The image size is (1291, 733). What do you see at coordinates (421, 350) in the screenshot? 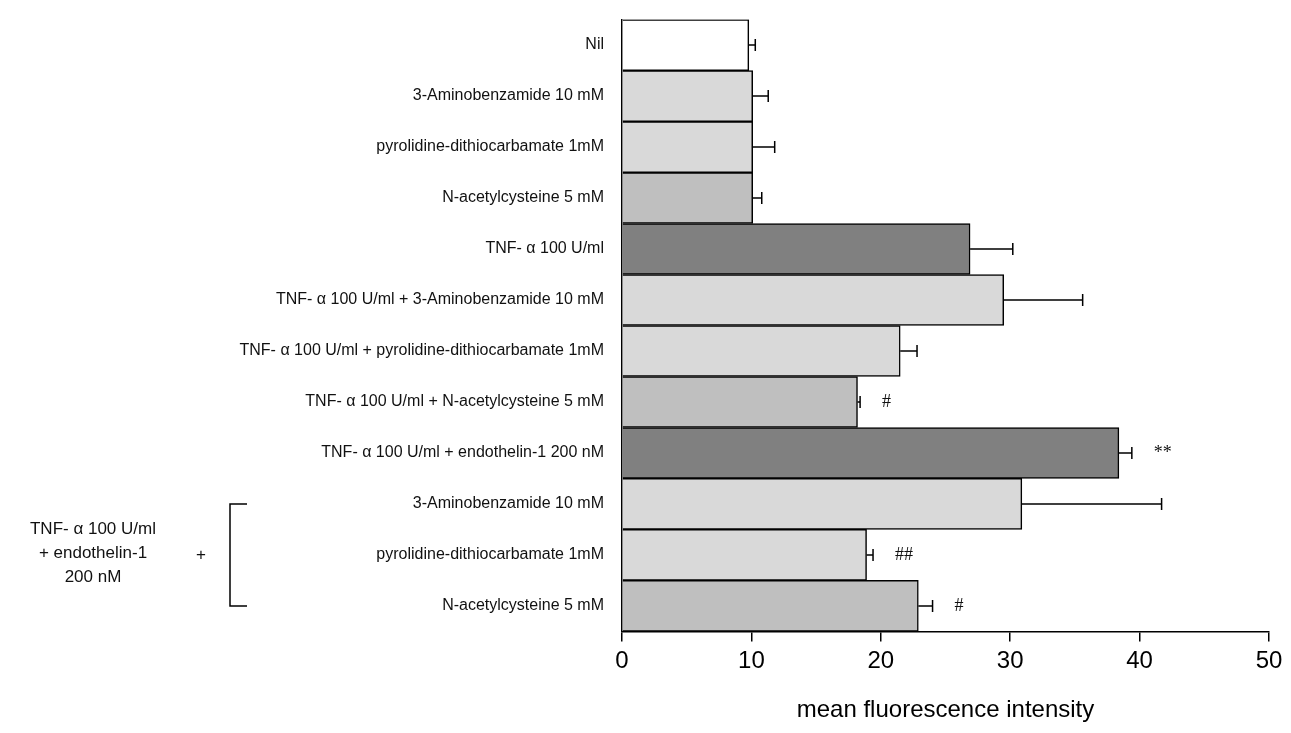
I see `y-tick-label: TNF- α 100 U/ml + pyrolidine-dithiocarbamate 1mM` at bounding box center [421, 350].